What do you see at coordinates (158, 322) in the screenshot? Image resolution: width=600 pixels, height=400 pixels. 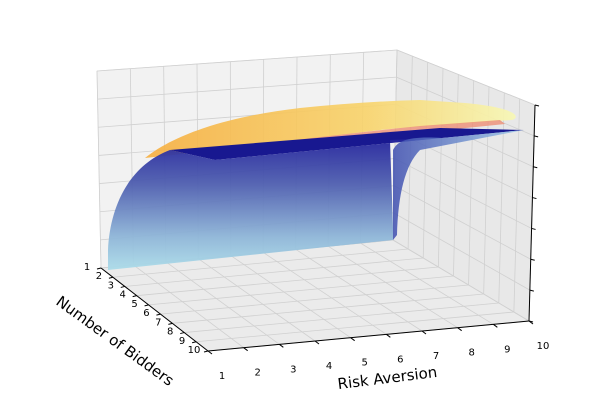 I see `y-tick-label: 7` at bounding box center [158, 322].